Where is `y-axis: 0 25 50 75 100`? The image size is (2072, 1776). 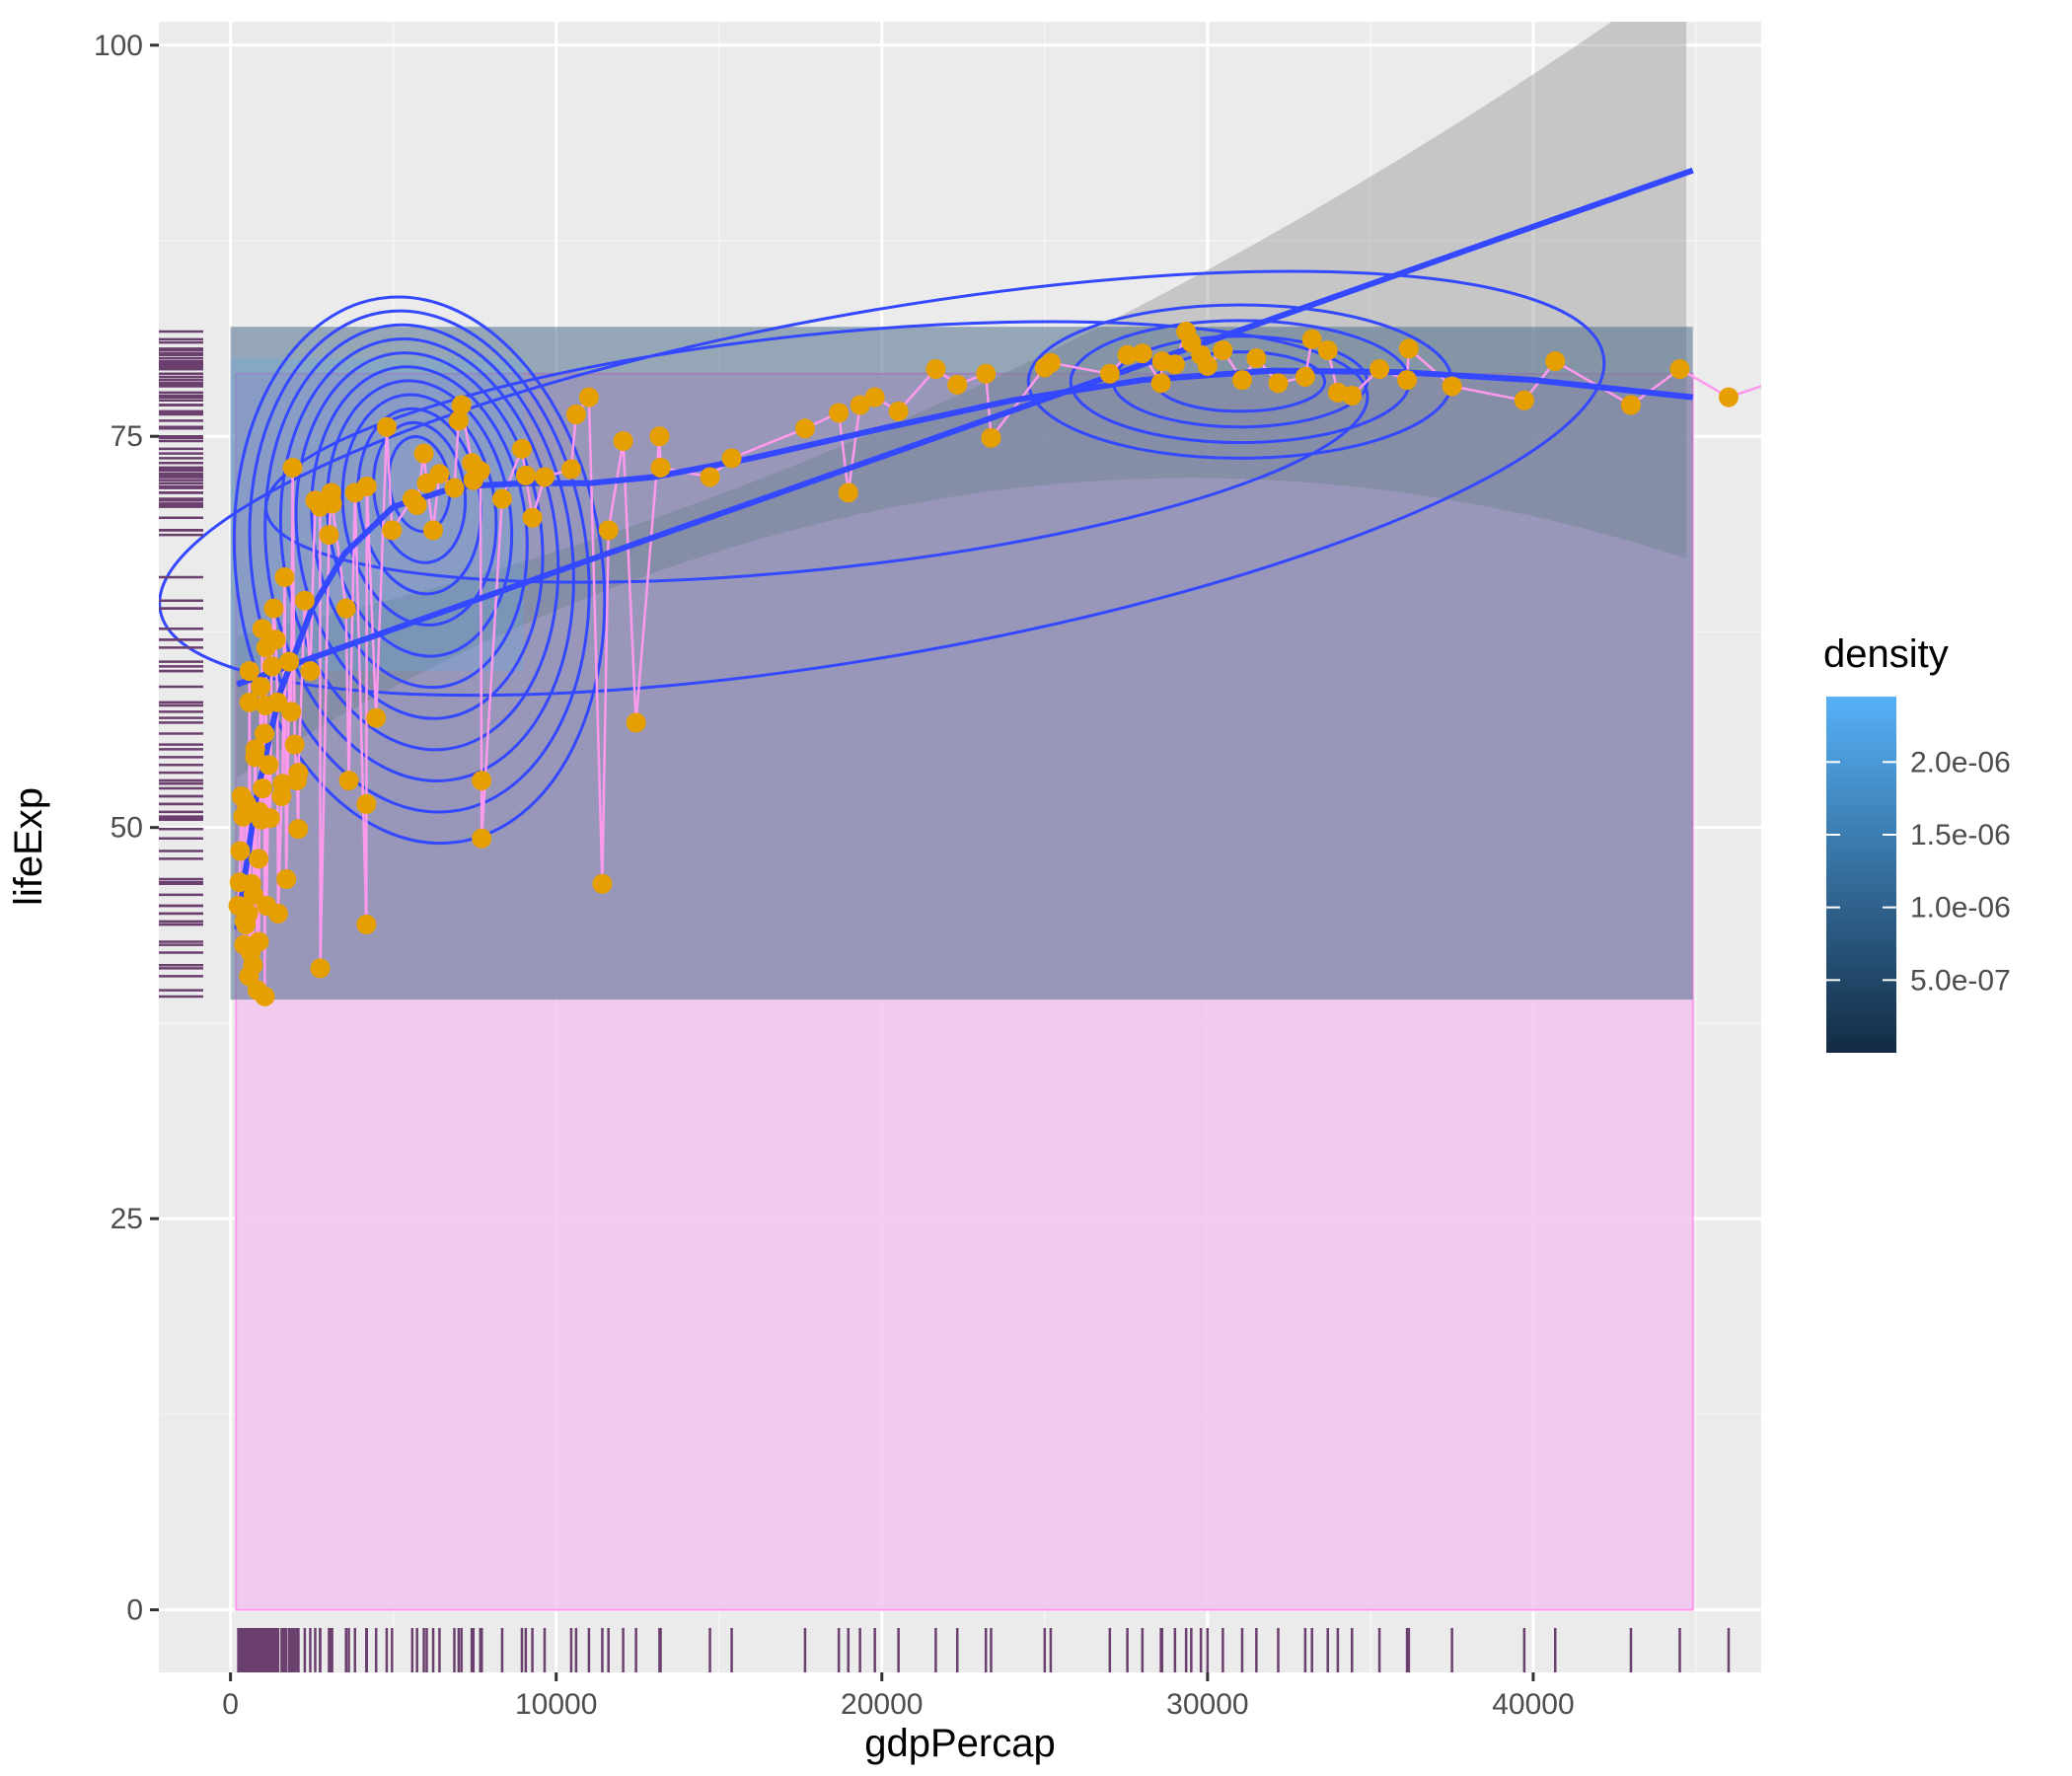 y-axis: 0 25 50 75 100 is located at coordinates (127, 829).